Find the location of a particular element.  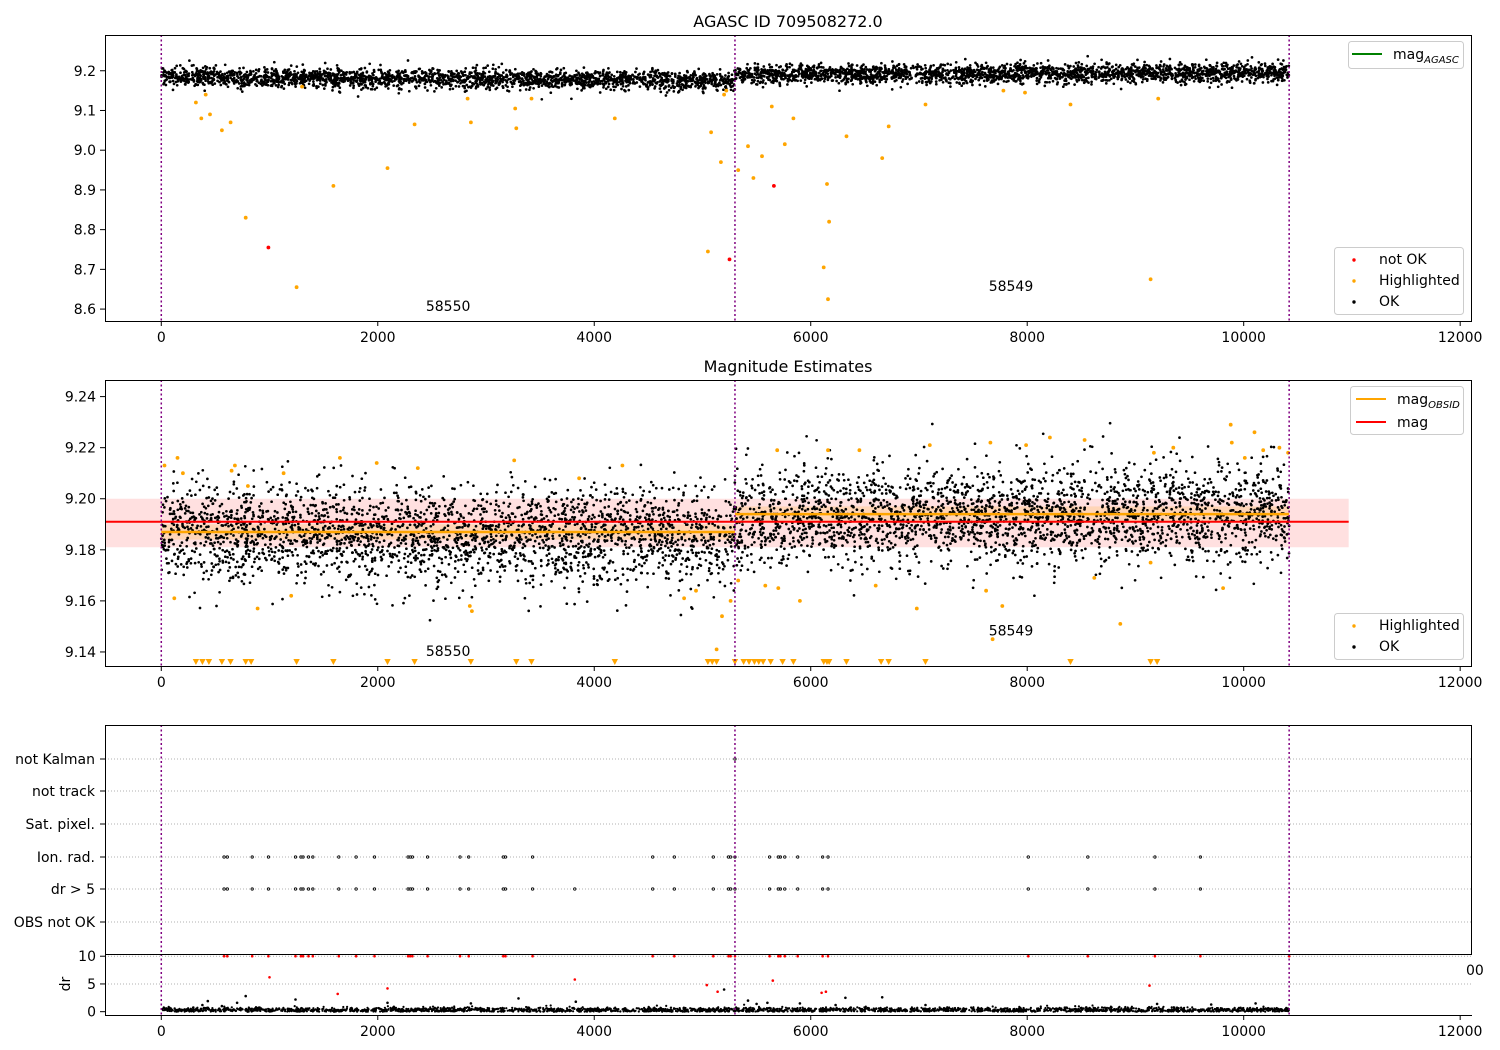

panel1-legend-top: magAGASC is located at coordinates (1406, 55).